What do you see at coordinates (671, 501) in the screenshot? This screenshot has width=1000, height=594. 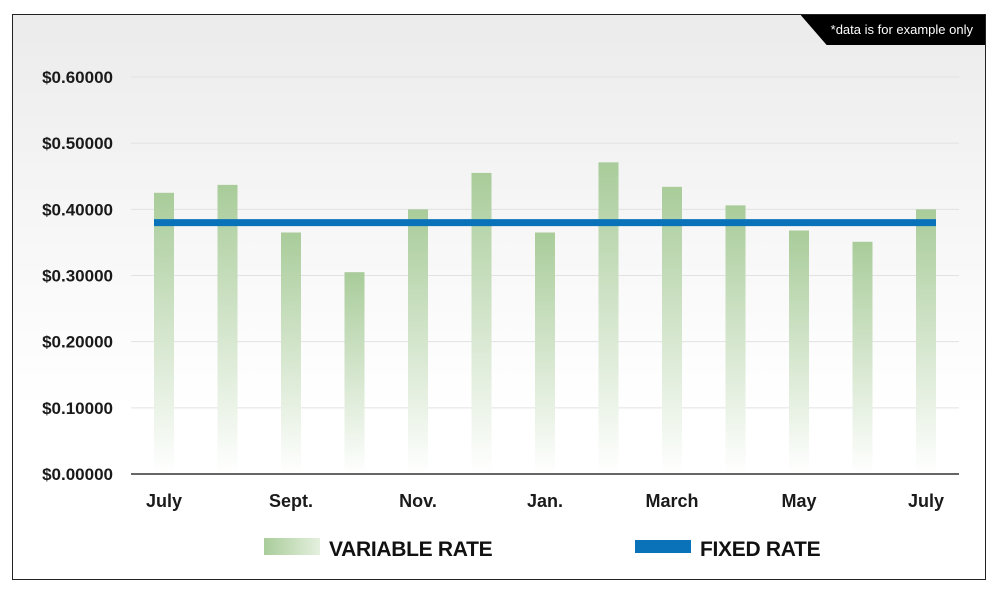 I see `x-tick-label: March` at bounding box center [671, 501].